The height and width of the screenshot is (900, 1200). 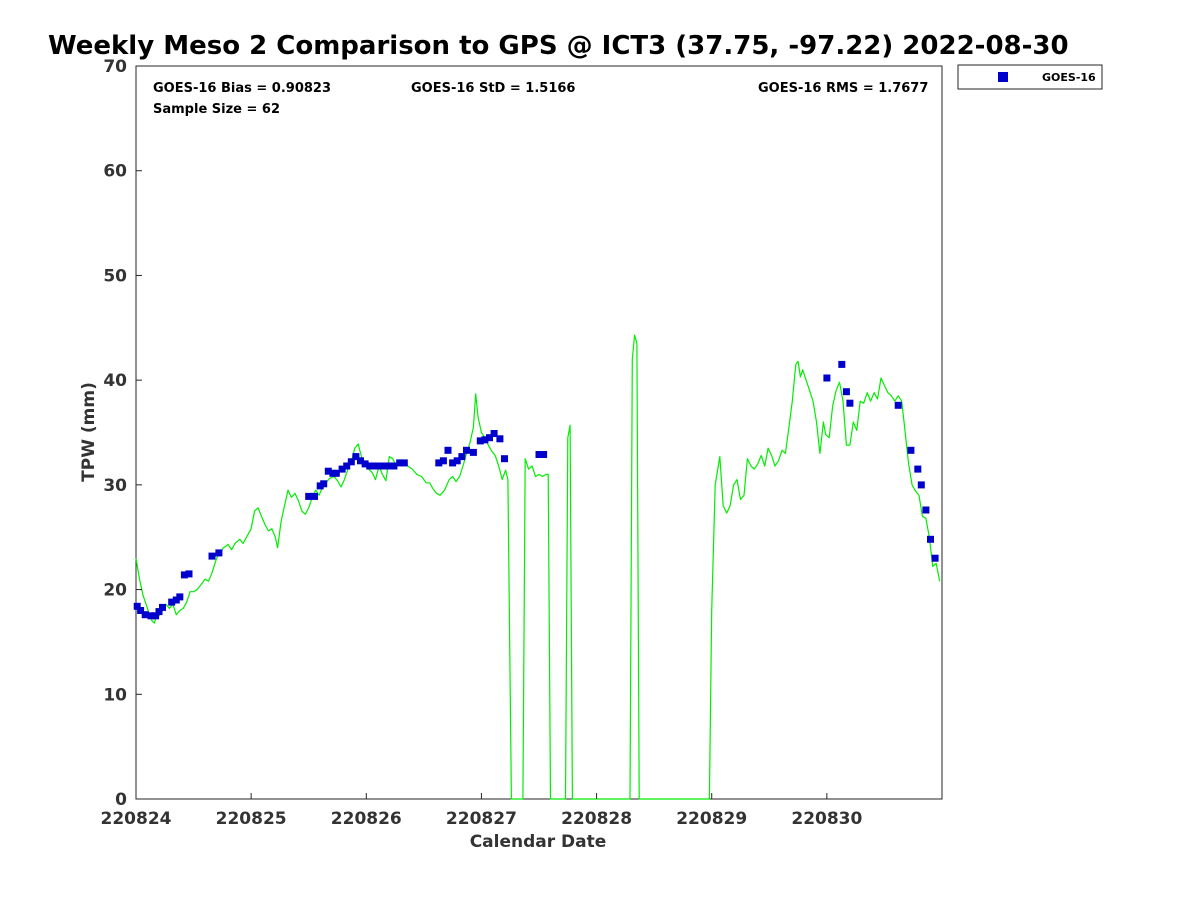 I want to click on y-tick-label: 0, so click(x=121, y=800).